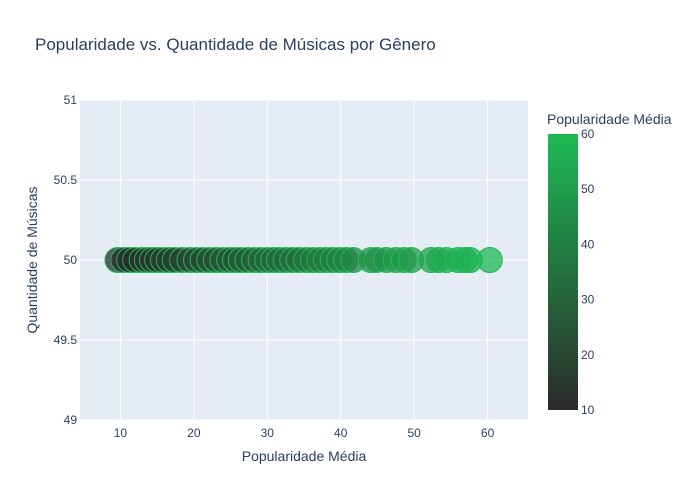 This screenshot has width=700, height=500. What do you see at coordinates (32, 259) in the screenshot?
I see `y-axis-title: Quantidade de Músicas` at bounding box center [32, 259].